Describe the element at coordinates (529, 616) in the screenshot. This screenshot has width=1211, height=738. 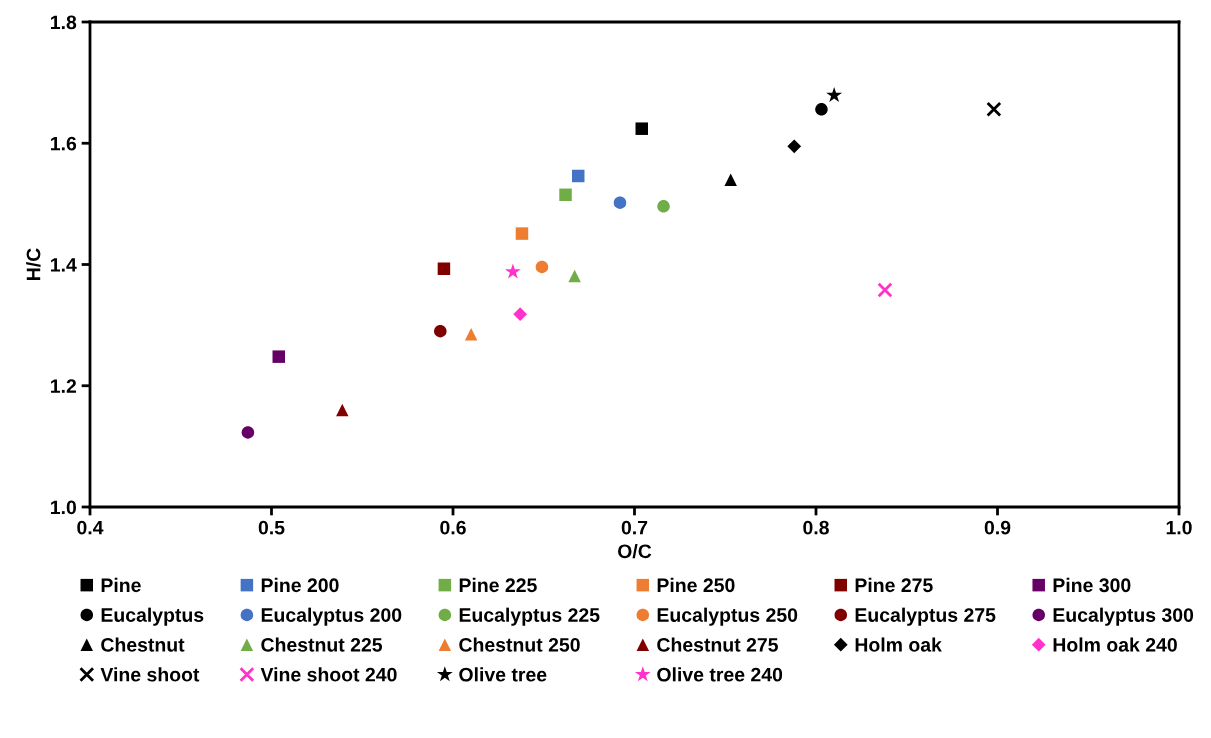
I see `legend-label: Eucalyptus 225` at that location.